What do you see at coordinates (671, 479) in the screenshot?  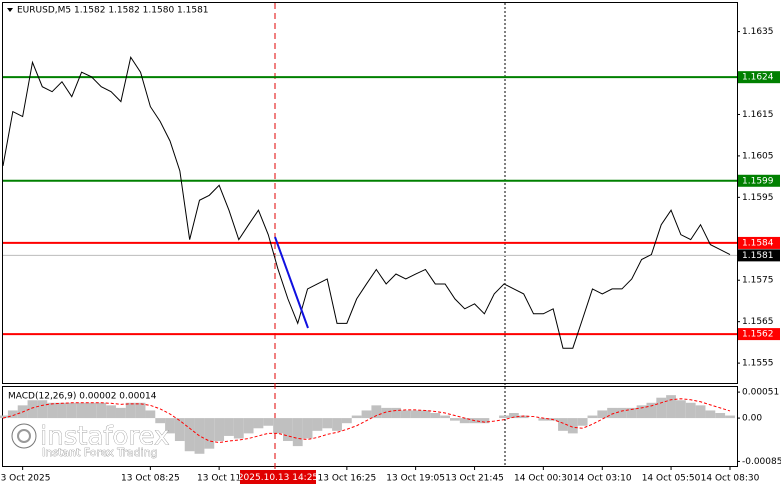 I see `x-tick-label: 14 Oct 05:50` at bounding box center [671, 479].